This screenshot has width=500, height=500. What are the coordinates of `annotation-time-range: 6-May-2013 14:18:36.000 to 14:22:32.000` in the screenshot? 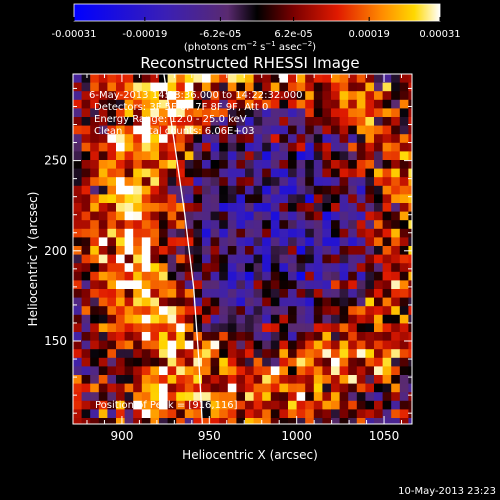 It's located at (195, 95).